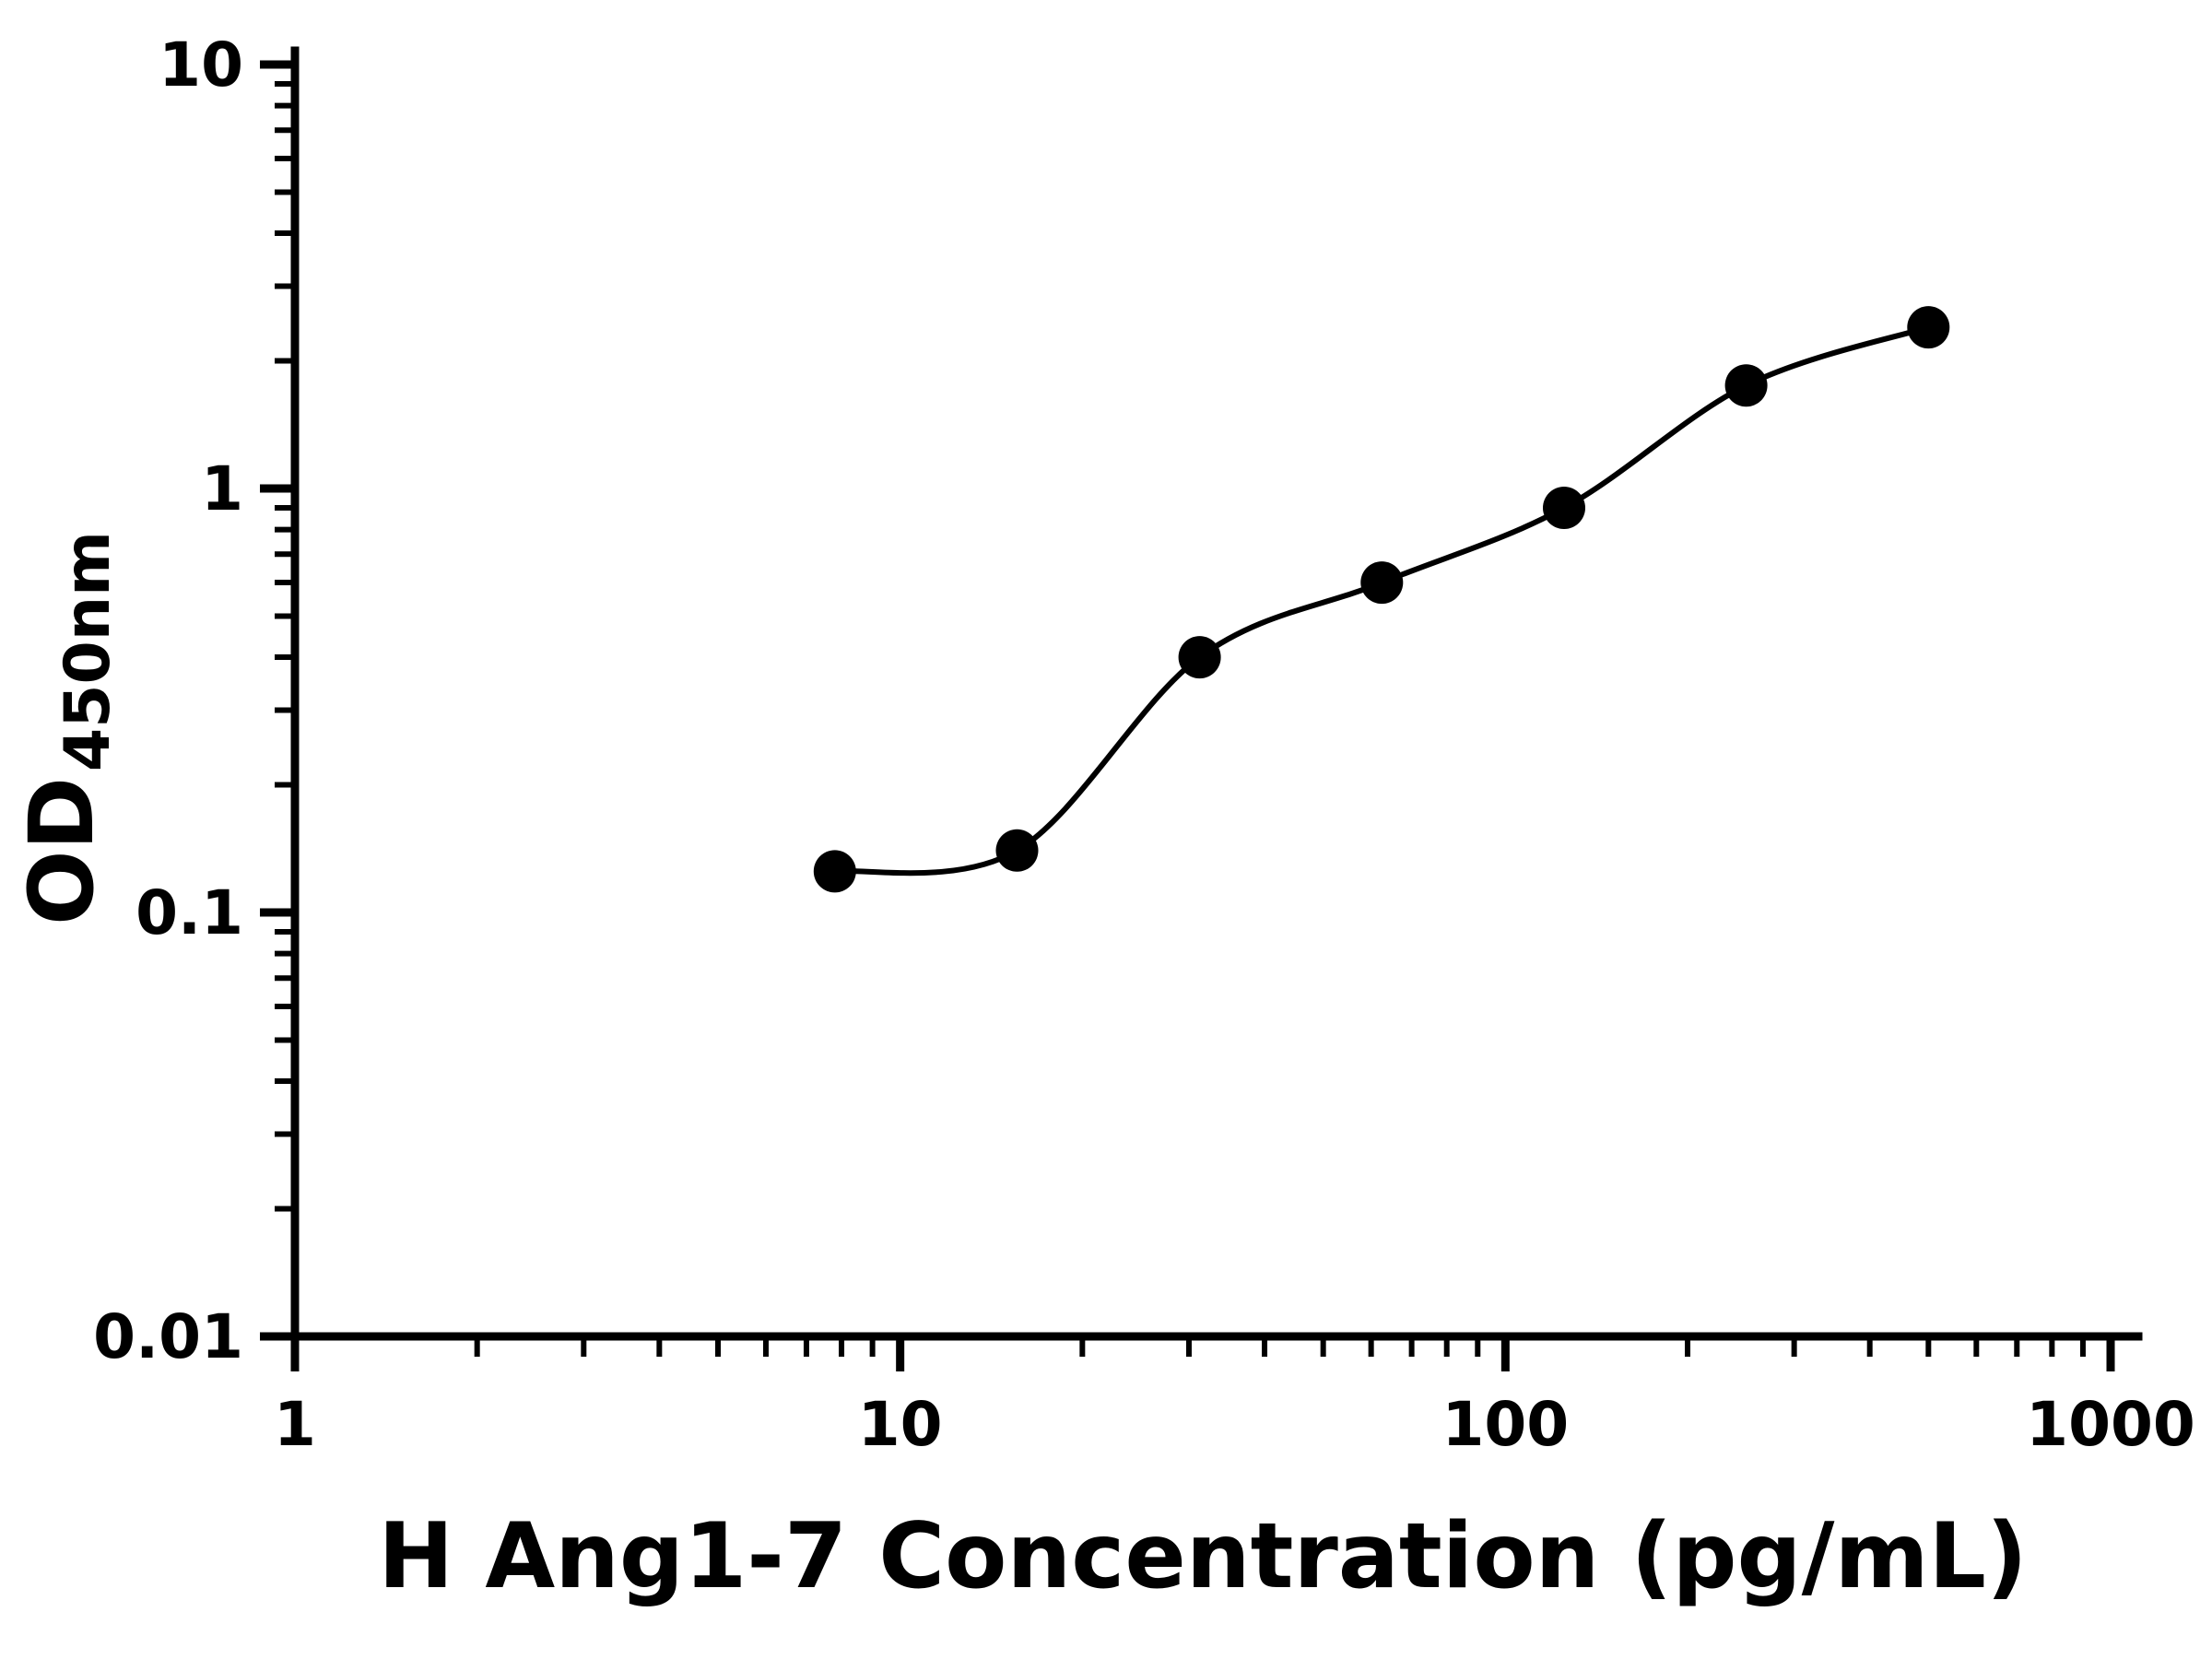  What do you see at coordinates (61, 851) in the screenshot?
I see `y-axis-title-main: OD` at bounding box center [61, 851].